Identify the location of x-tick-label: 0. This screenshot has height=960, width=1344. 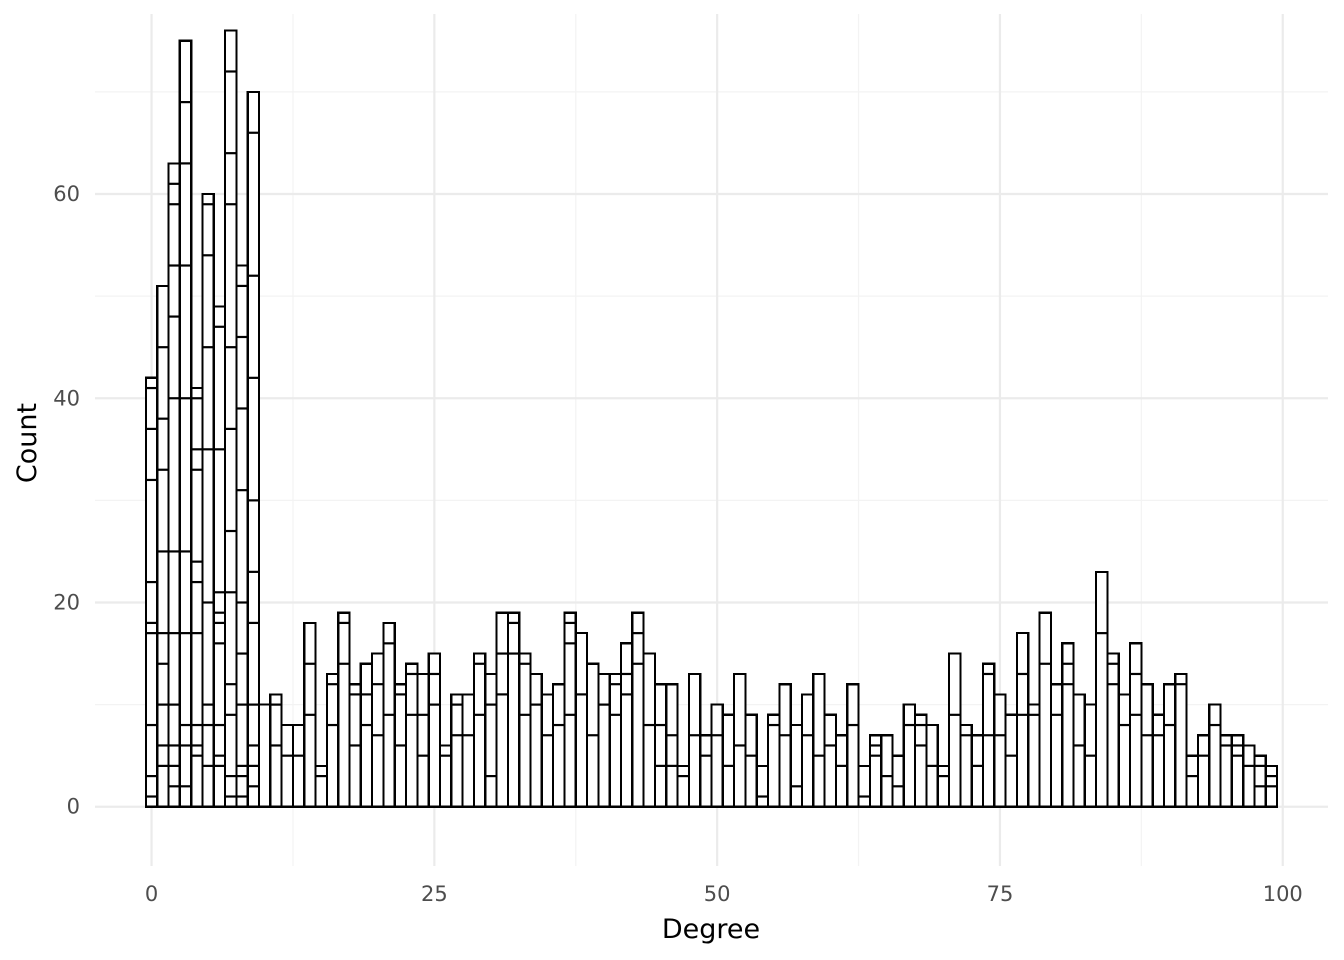
(151, 894).